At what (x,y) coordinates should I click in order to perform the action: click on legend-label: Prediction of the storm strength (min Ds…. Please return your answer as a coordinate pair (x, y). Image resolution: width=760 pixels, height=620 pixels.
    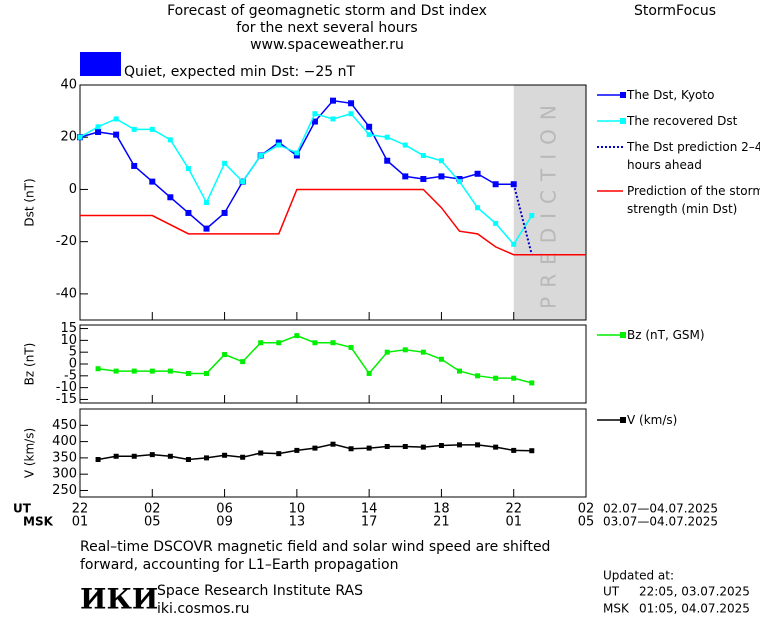
    Looking at the image, I should click on (693, 200).